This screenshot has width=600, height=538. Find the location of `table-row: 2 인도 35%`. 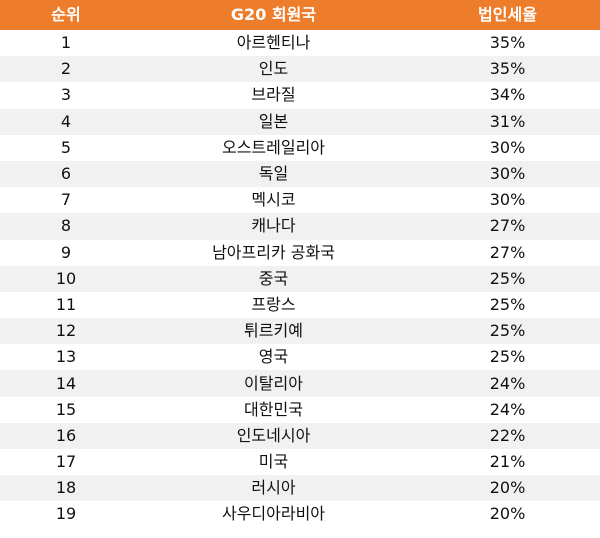

table-row: 2 인도 35% is located at coordinates (300, 69).